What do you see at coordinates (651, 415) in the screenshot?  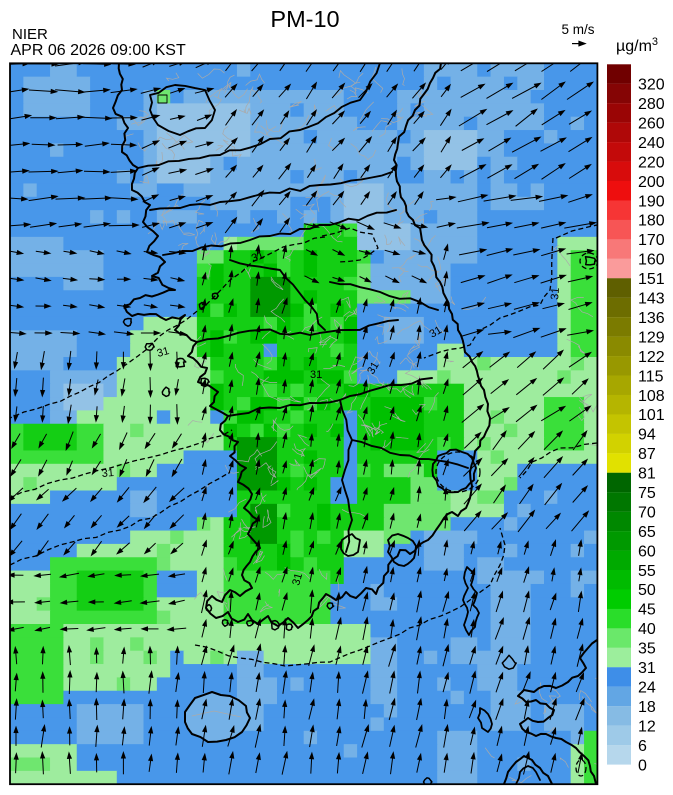 I see `svg-text: 101` at bounding box center [651, 415].